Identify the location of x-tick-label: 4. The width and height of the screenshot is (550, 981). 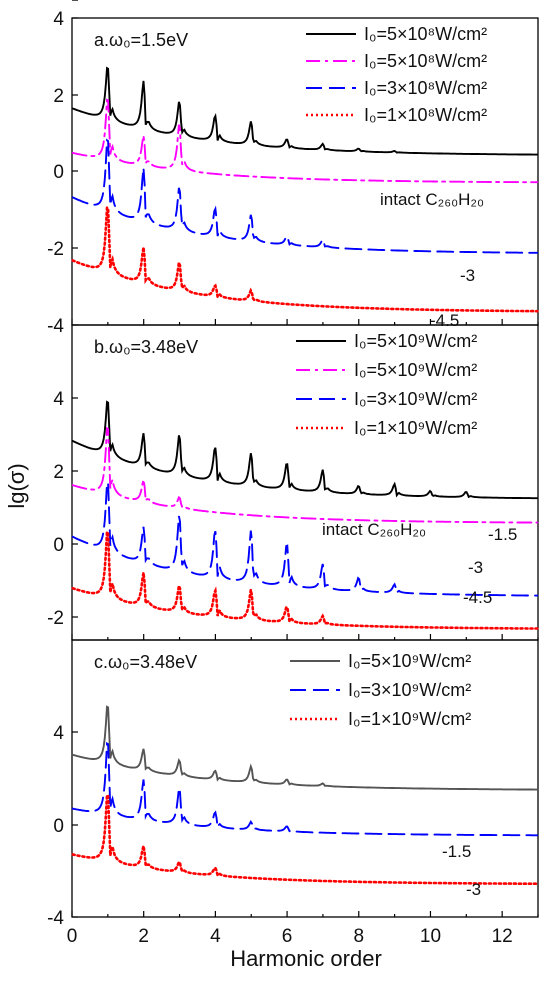
(215, 936).